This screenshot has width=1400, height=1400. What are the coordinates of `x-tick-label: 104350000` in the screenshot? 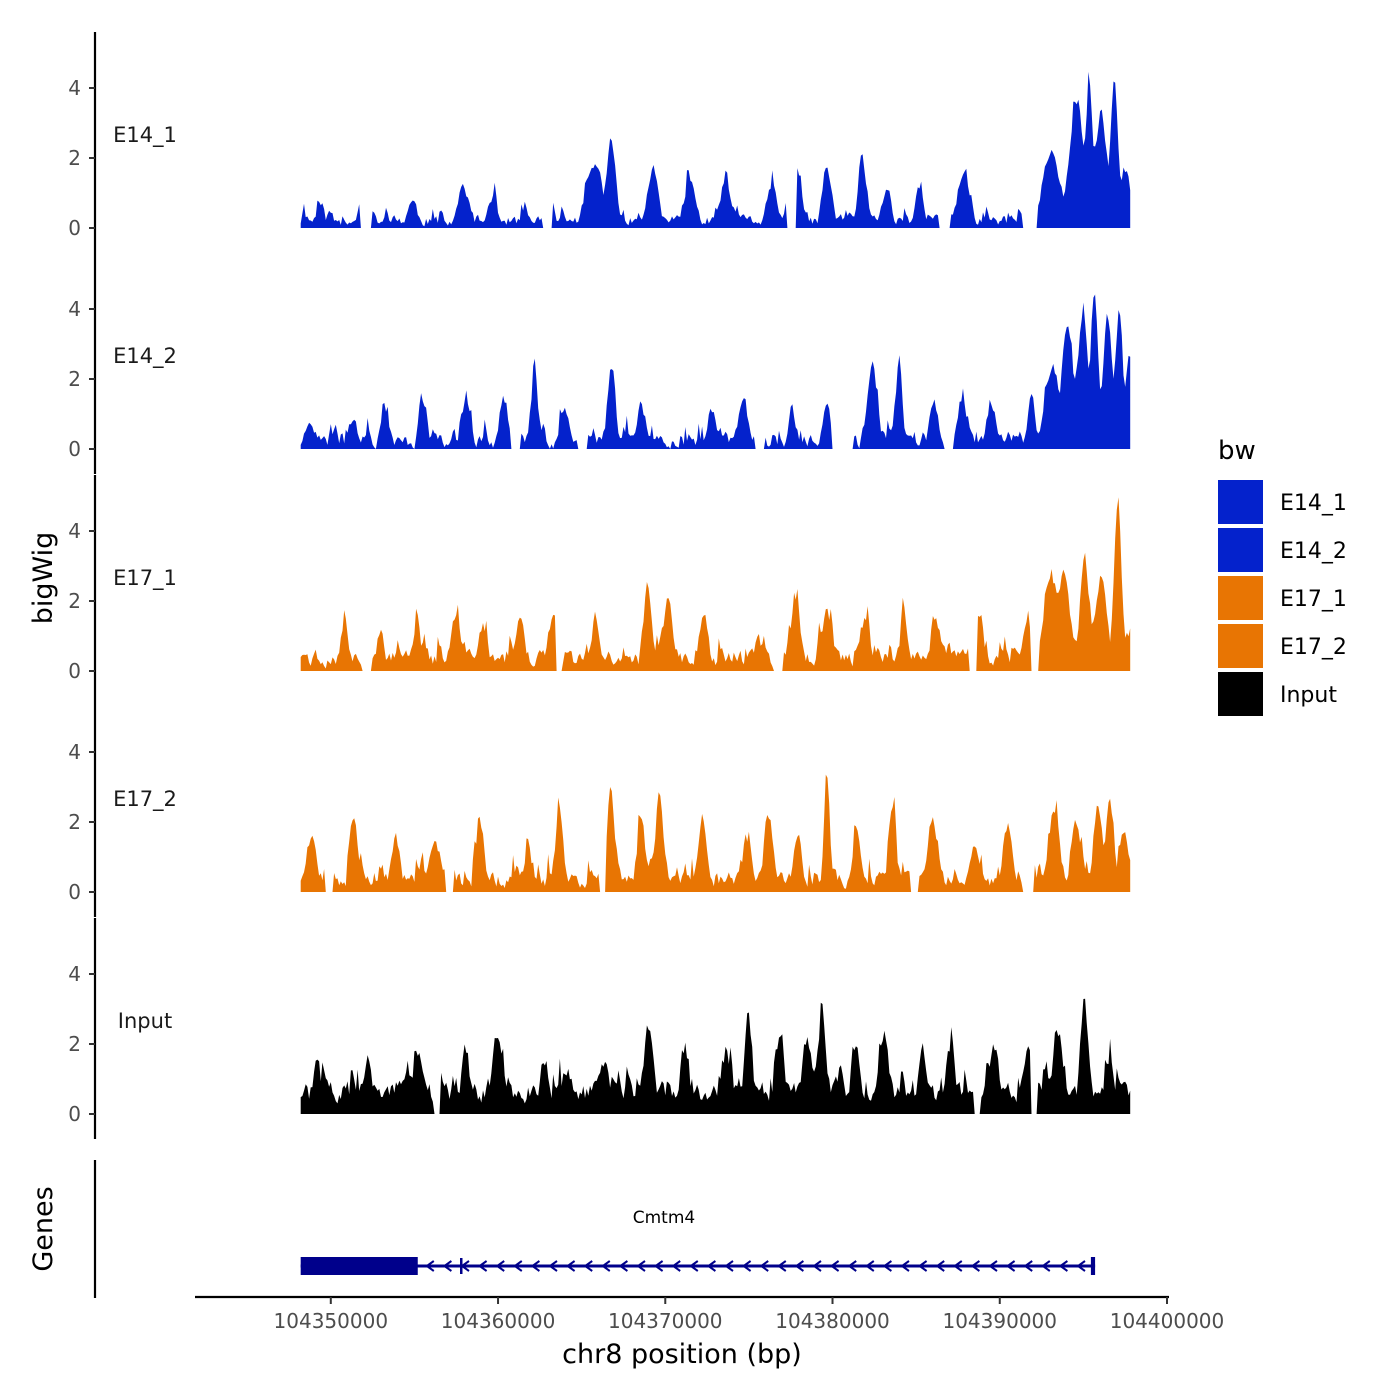 It's located at (331, 1321).